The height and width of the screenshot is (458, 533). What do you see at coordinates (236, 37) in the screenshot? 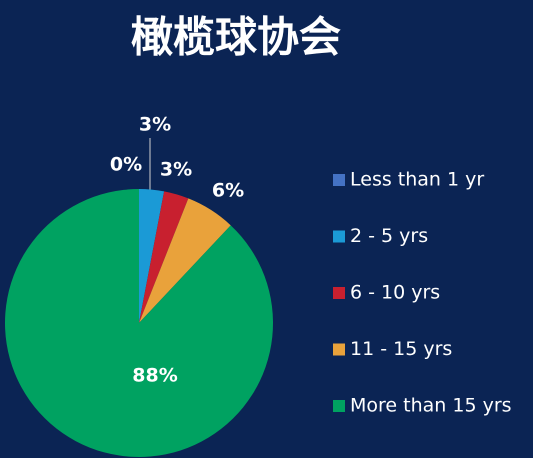
I see `chart-title: 橄榄球协会` at bounding box center [236, 37].